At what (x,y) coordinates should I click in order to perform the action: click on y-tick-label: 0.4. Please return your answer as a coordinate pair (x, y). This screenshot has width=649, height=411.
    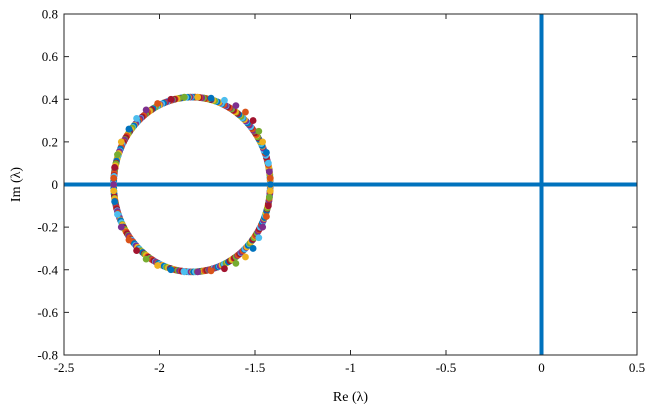
    Looking at the image, I should click on (50, 99).